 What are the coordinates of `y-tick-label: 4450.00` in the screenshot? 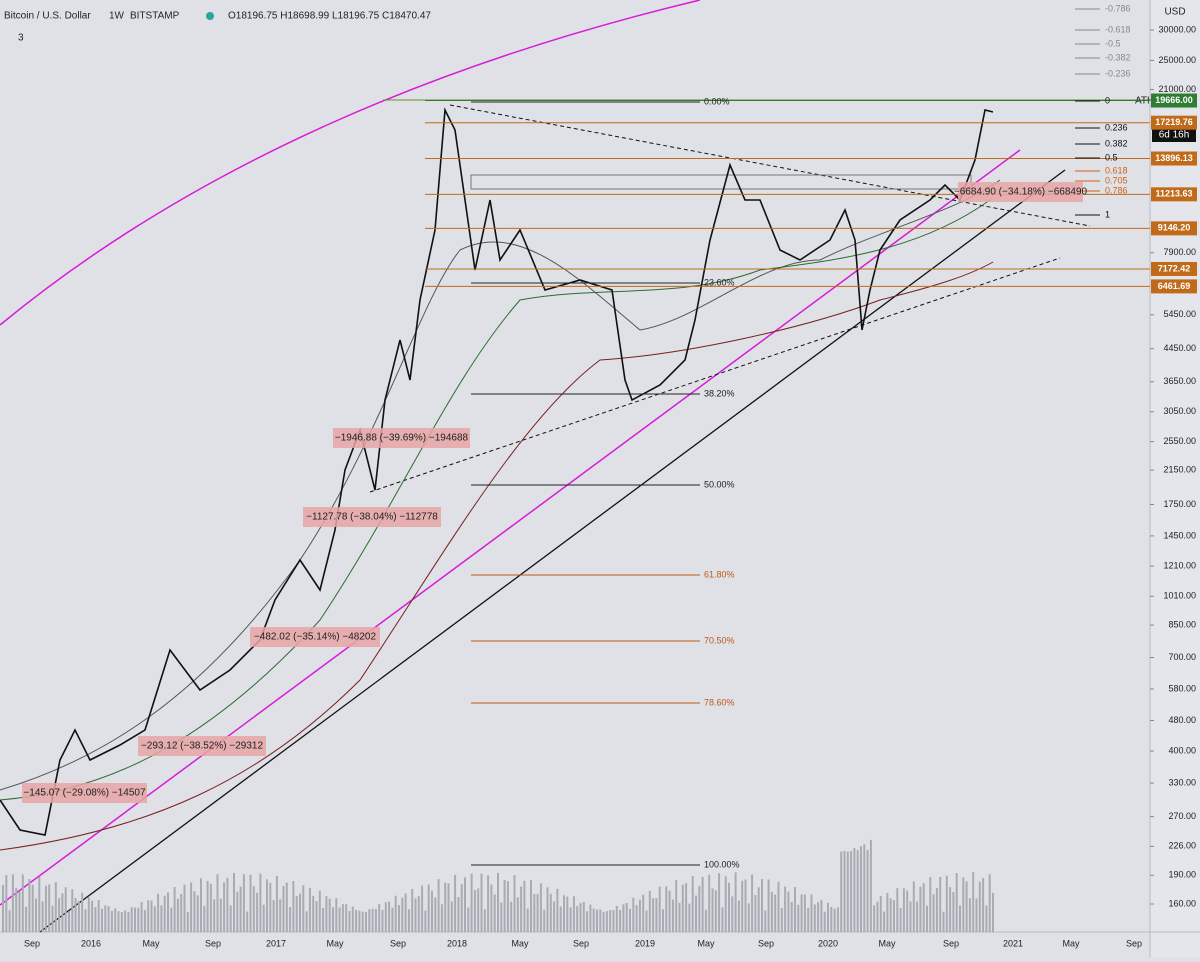 It's located at (1179, 348).